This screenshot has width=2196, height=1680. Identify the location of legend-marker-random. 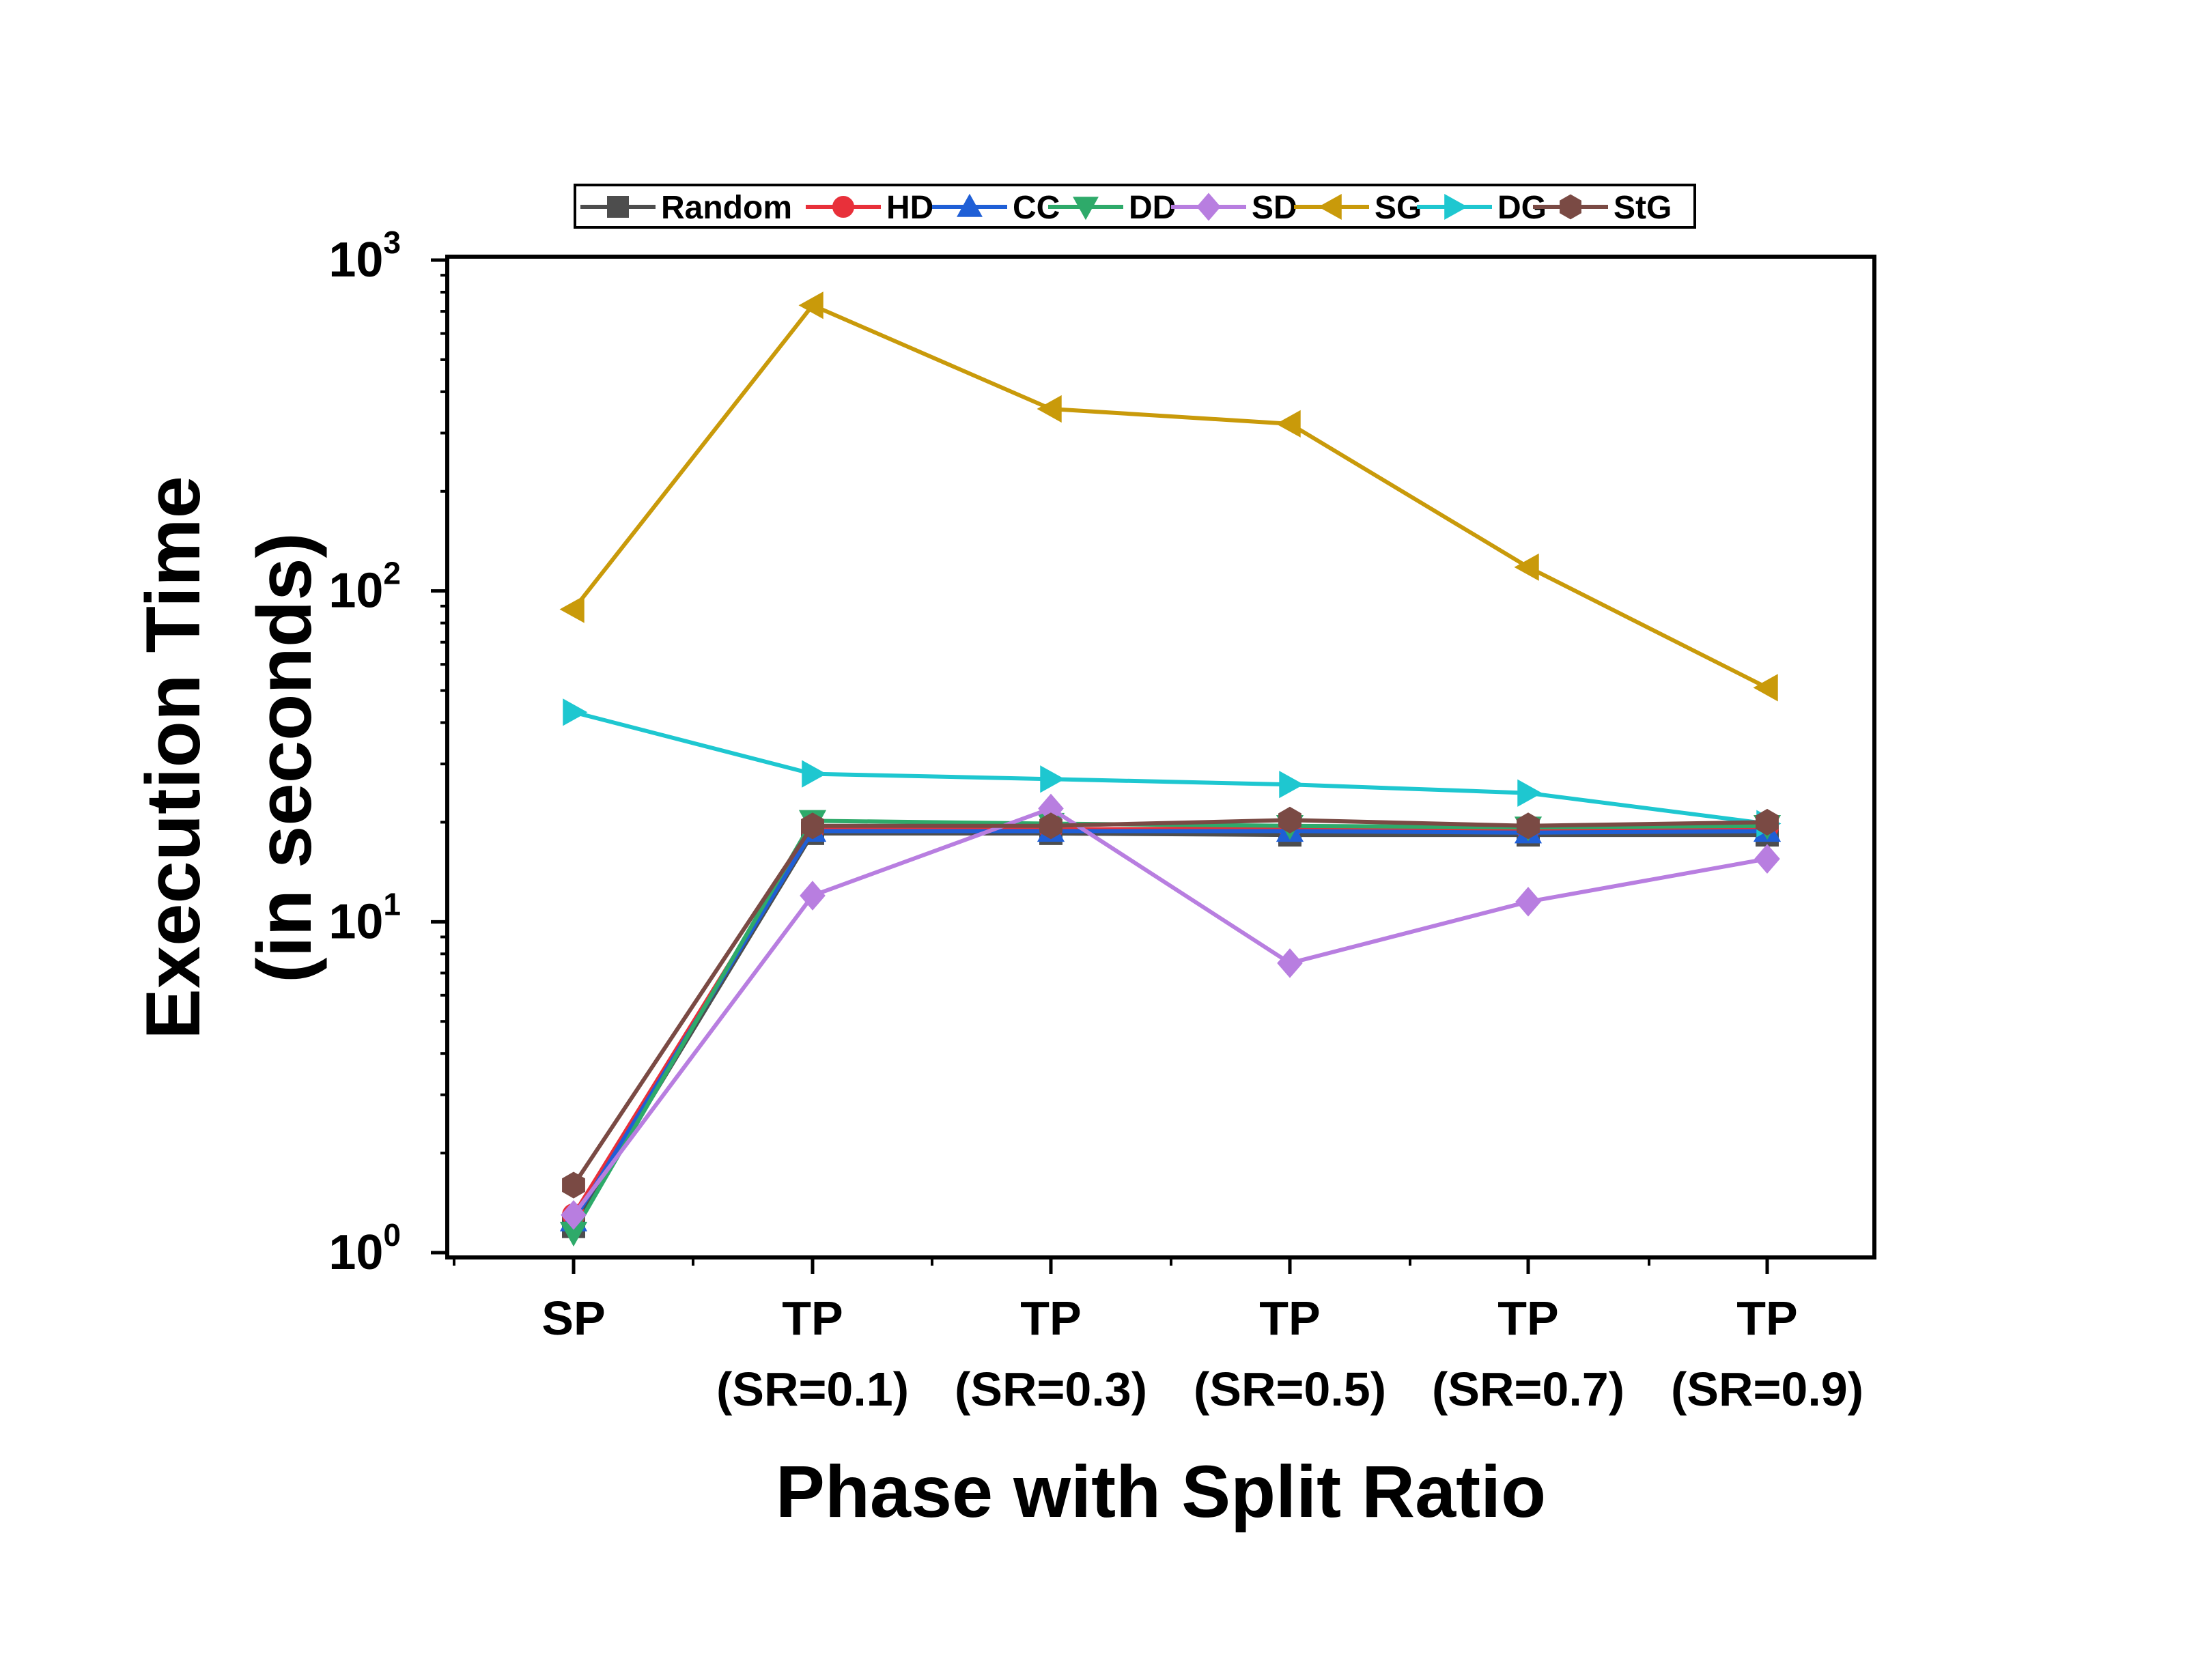
(618, 207).